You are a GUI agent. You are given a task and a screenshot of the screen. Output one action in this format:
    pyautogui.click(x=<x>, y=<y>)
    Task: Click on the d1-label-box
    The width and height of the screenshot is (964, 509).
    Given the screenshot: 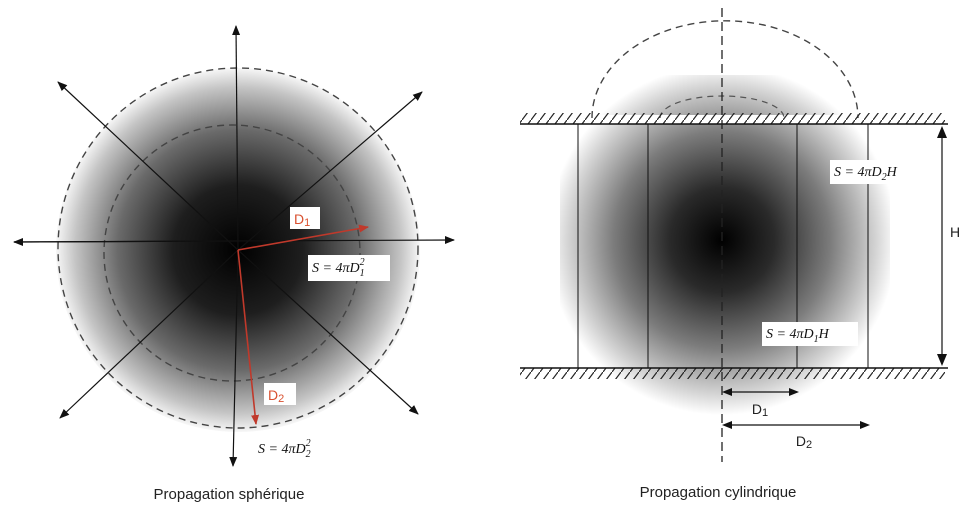 What is the action you would take?
    pyautogui.click(x=305, y=218)
    